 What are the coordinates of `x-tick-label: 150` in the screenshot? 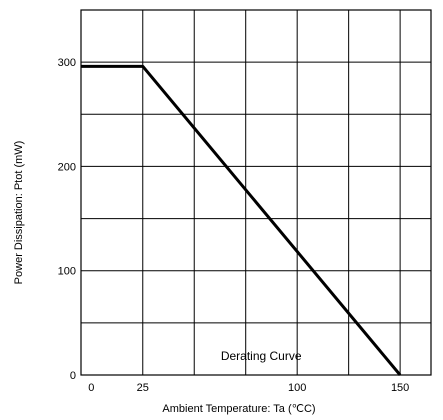 It's located at (400, 388).